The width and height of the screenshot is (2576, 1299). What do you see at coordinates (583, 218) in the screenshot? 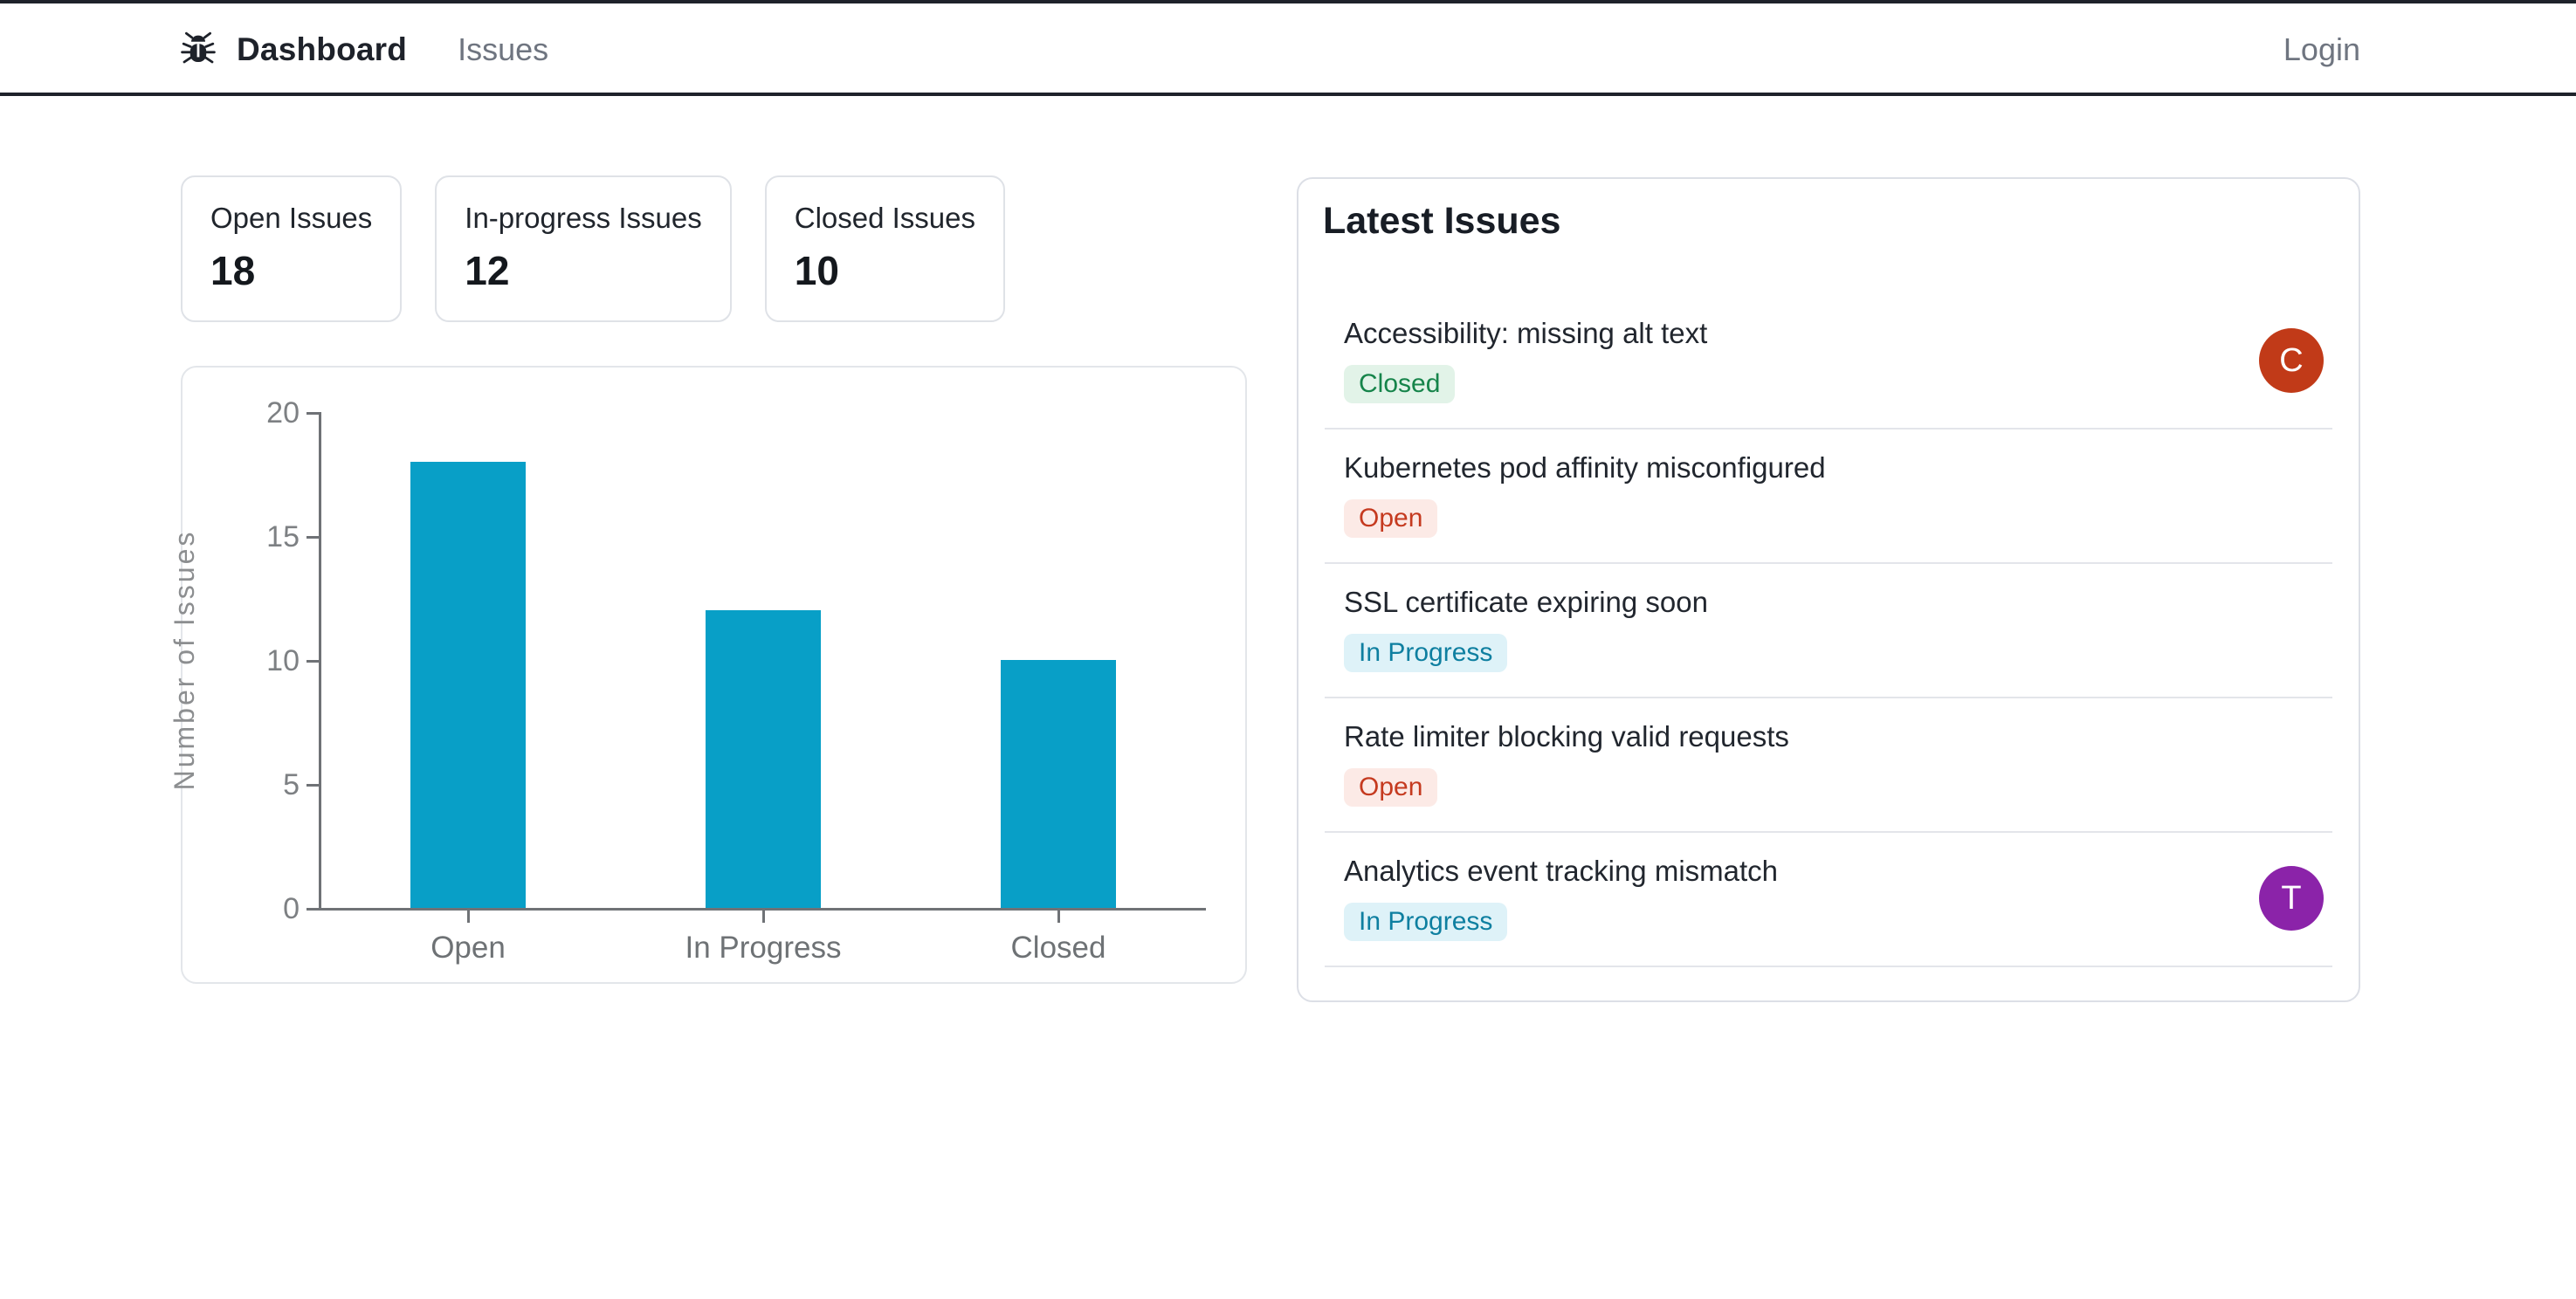
I see `stat-label: In-progress Issues` at bounding box center [583, 218].